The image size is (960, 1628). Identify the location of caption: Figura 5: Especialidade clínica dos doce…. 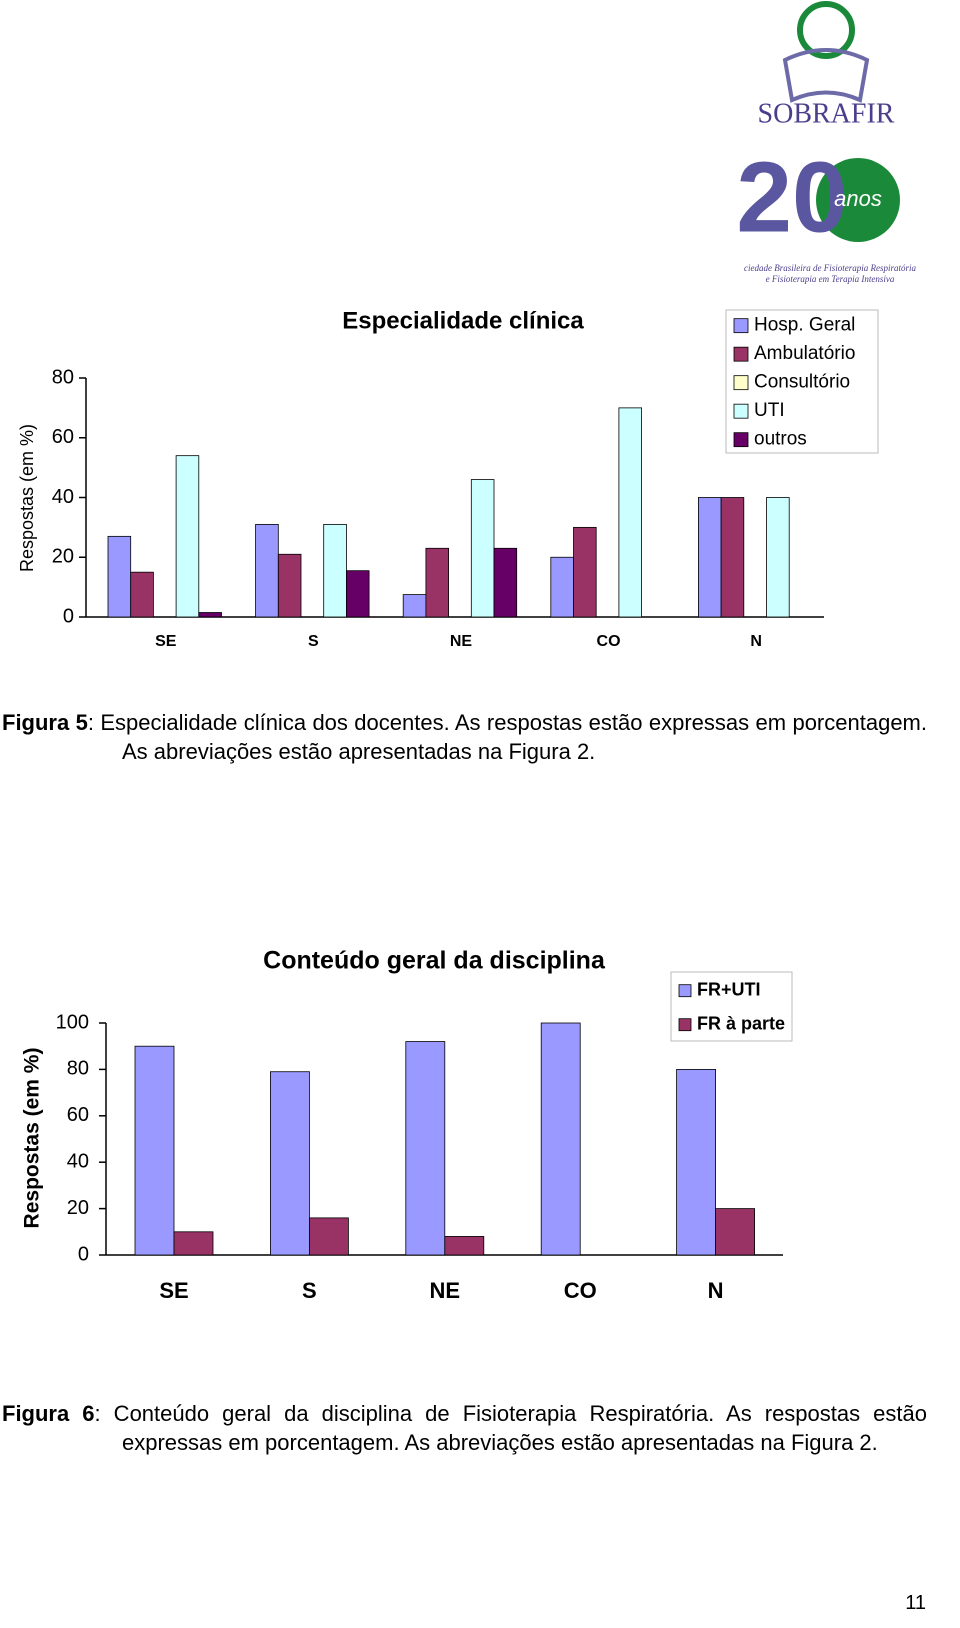
(464, 737).